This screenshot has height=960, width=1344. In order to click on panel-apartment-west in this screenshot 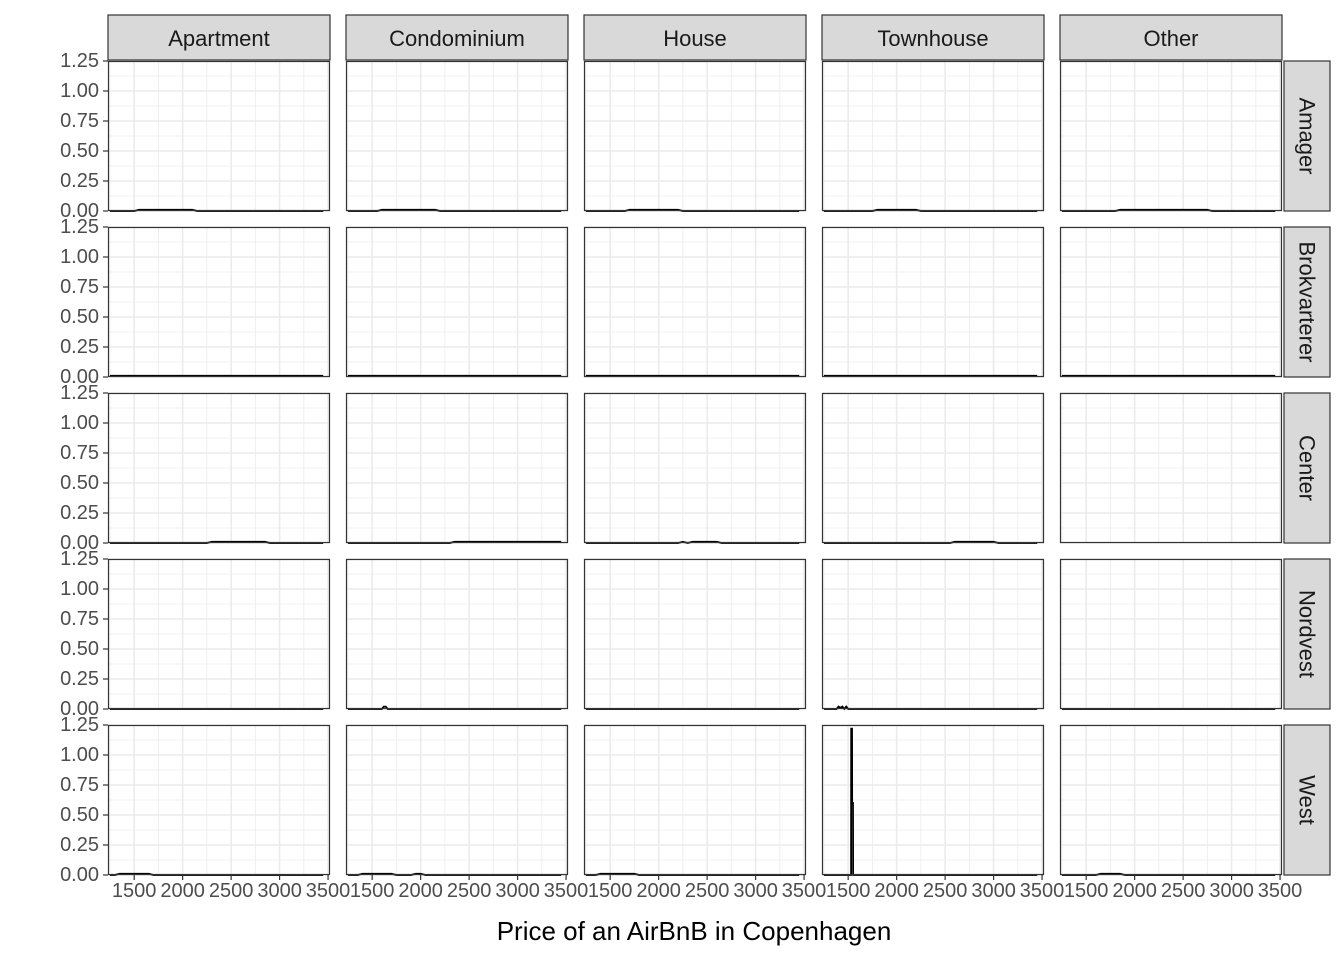, I will do `click(219, 800)`.